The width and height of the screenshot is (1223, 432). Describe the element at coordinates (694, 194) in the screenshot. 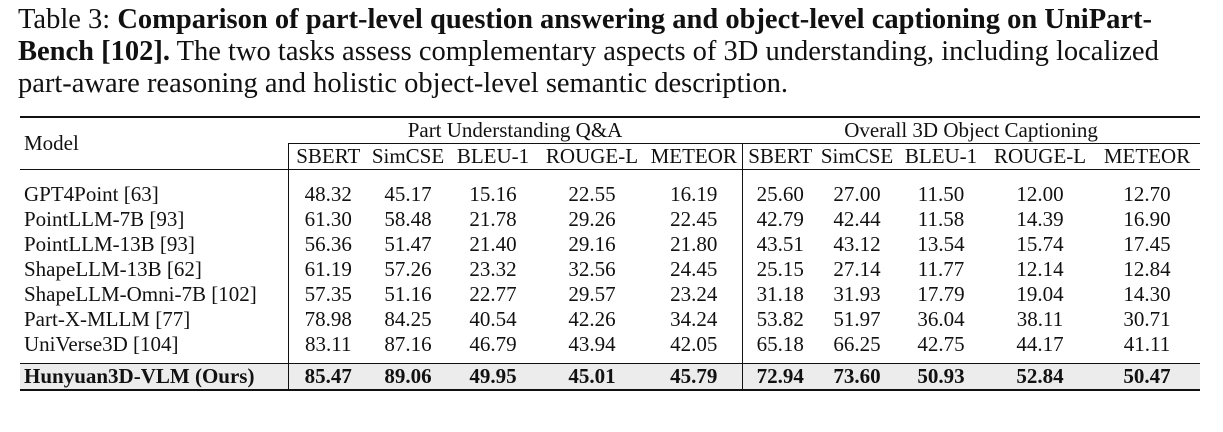

I see `cell-value: 16.19` at that location.